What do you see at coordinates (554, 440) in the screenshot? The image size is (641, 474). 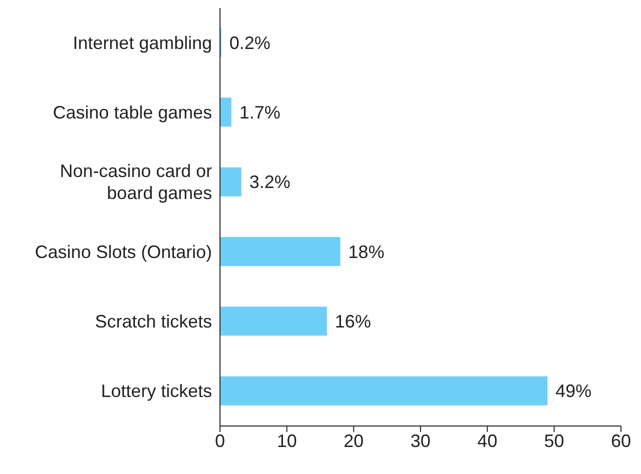 I see `x-tick-label: 50` at bounding box center [554, 440].